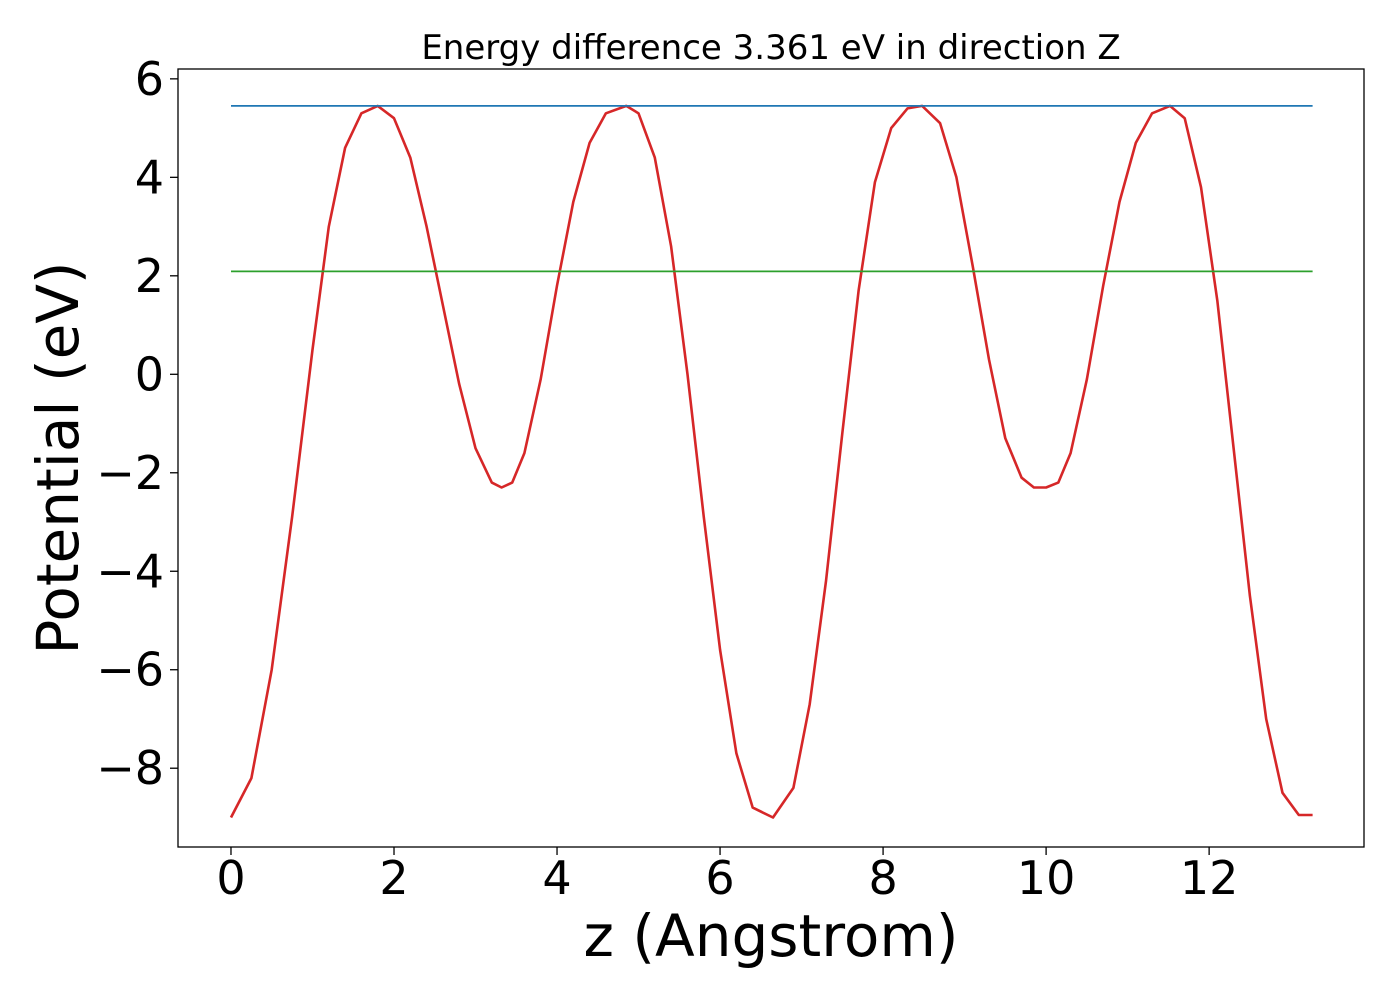  I want to click on y-tick-label: 0, so click(149, 374).